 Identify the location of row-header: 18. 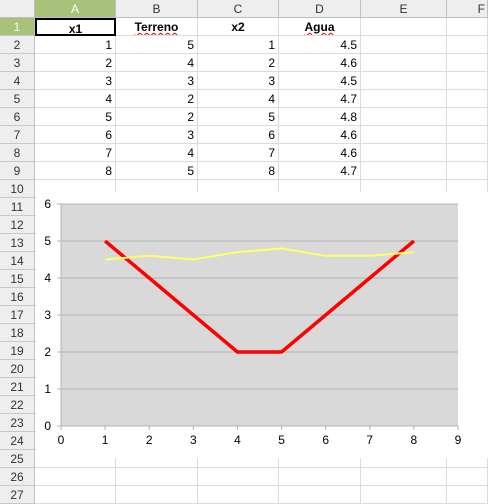
(17, 333).